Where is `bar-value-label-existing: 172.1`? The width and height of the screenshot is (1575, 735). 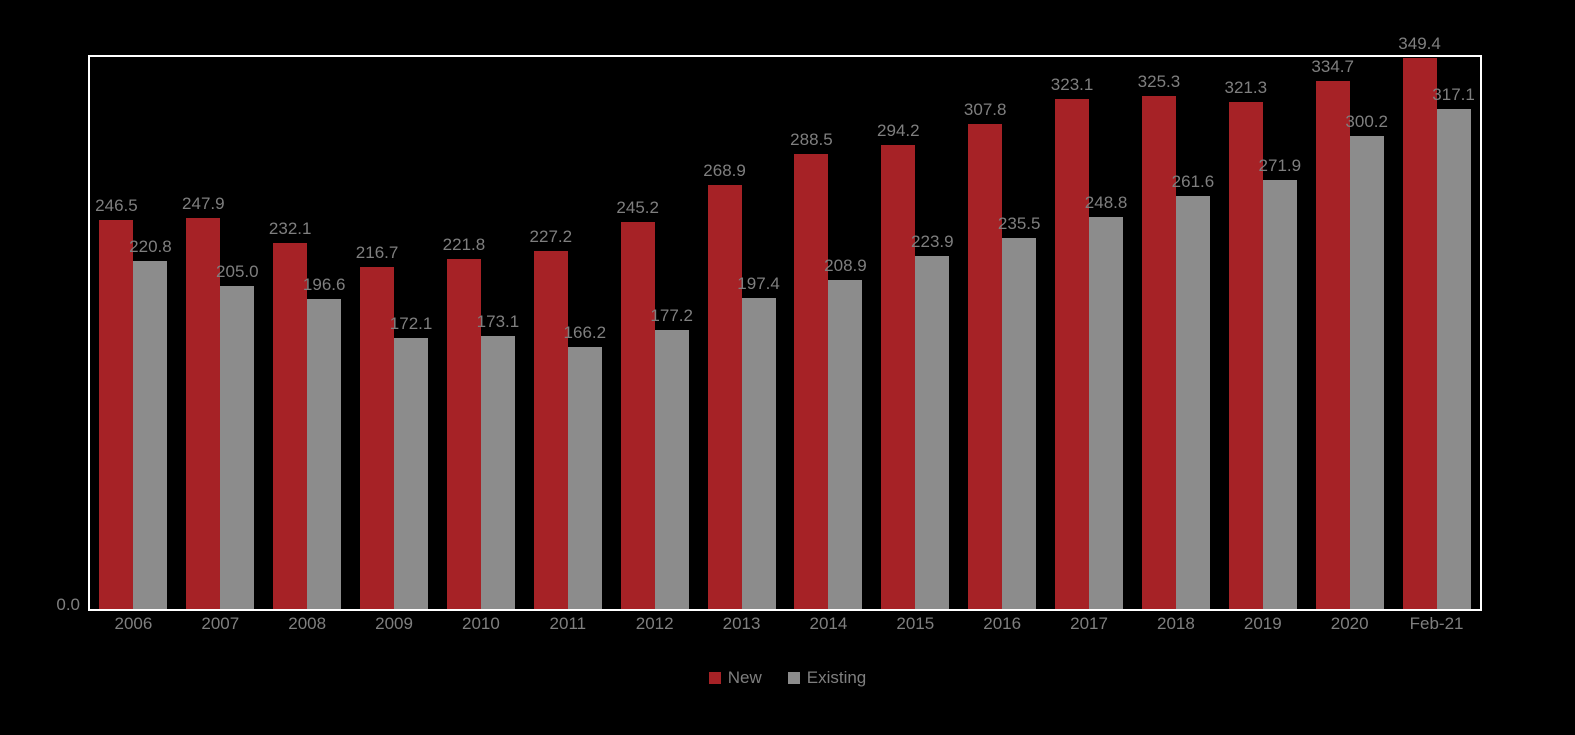 bar-value-label-existing: 172.1 is located at coordinates (411, 323).